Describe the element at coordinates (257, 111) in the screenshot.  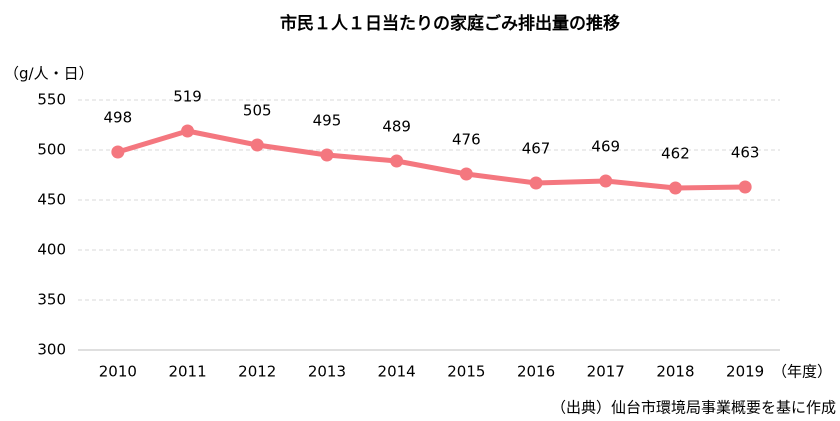
I see `data-label: 505` at that location.